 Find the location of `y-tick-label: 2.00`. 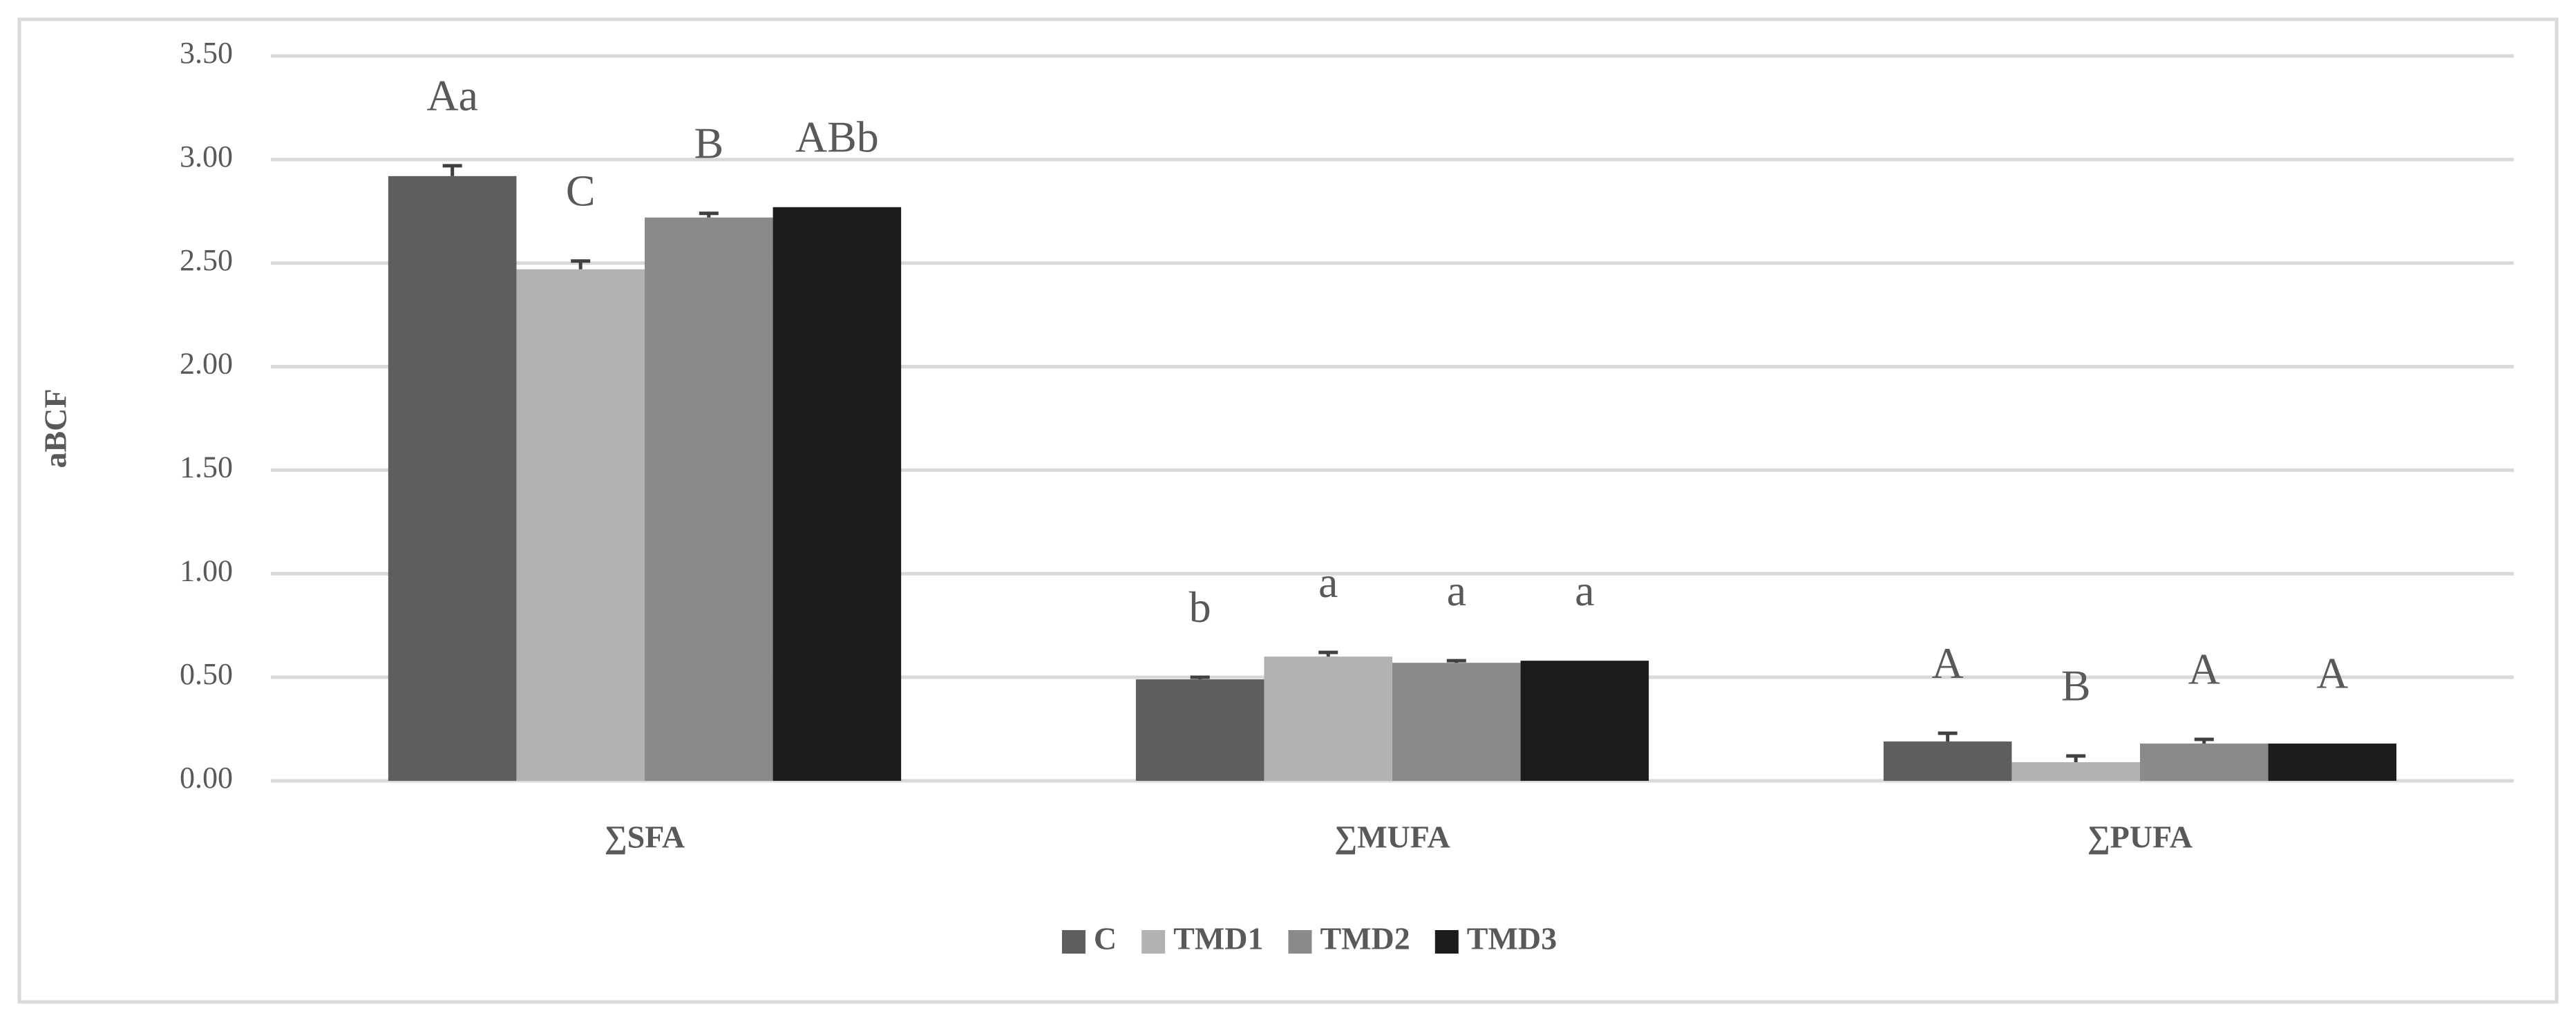

y-tick-label: 2.00 is located at coordinates (206, 364).